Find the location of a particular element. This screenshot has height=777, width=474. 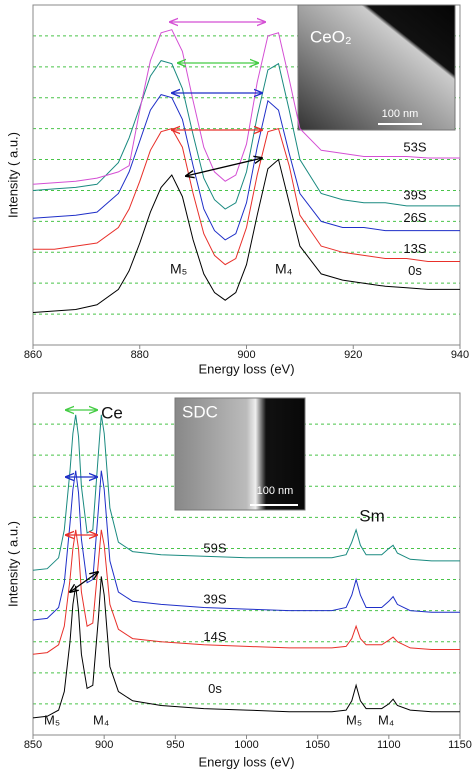

x-tick-label: 880 is located at coordinates (140, 355).